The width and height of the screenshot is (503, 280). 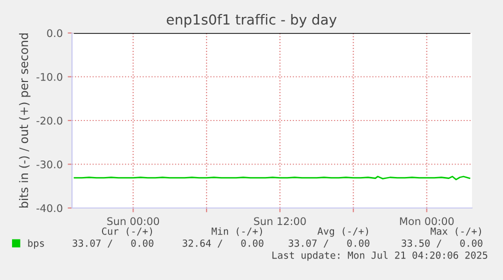 What do you see at coordinates (442, 243) in the screenshot?
I see `text: 33.50 / 0.00` at bounding box center [442, 243].